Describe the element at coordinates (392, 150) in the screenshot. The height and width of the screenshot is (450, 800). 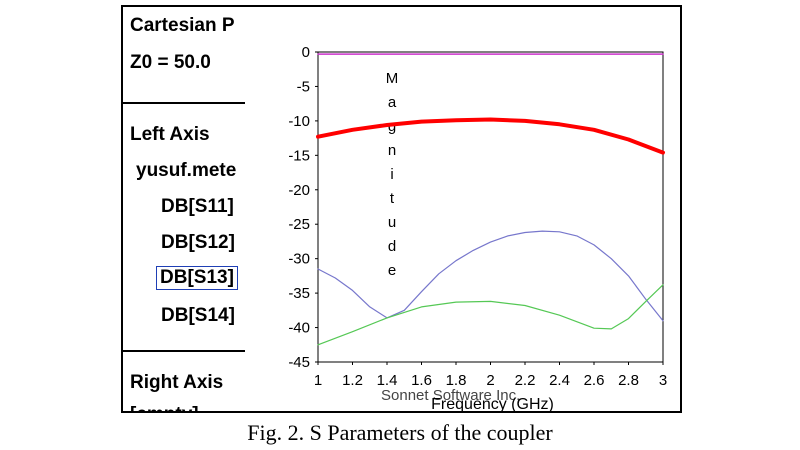
I see `y-axis-label-char: n` at that location.